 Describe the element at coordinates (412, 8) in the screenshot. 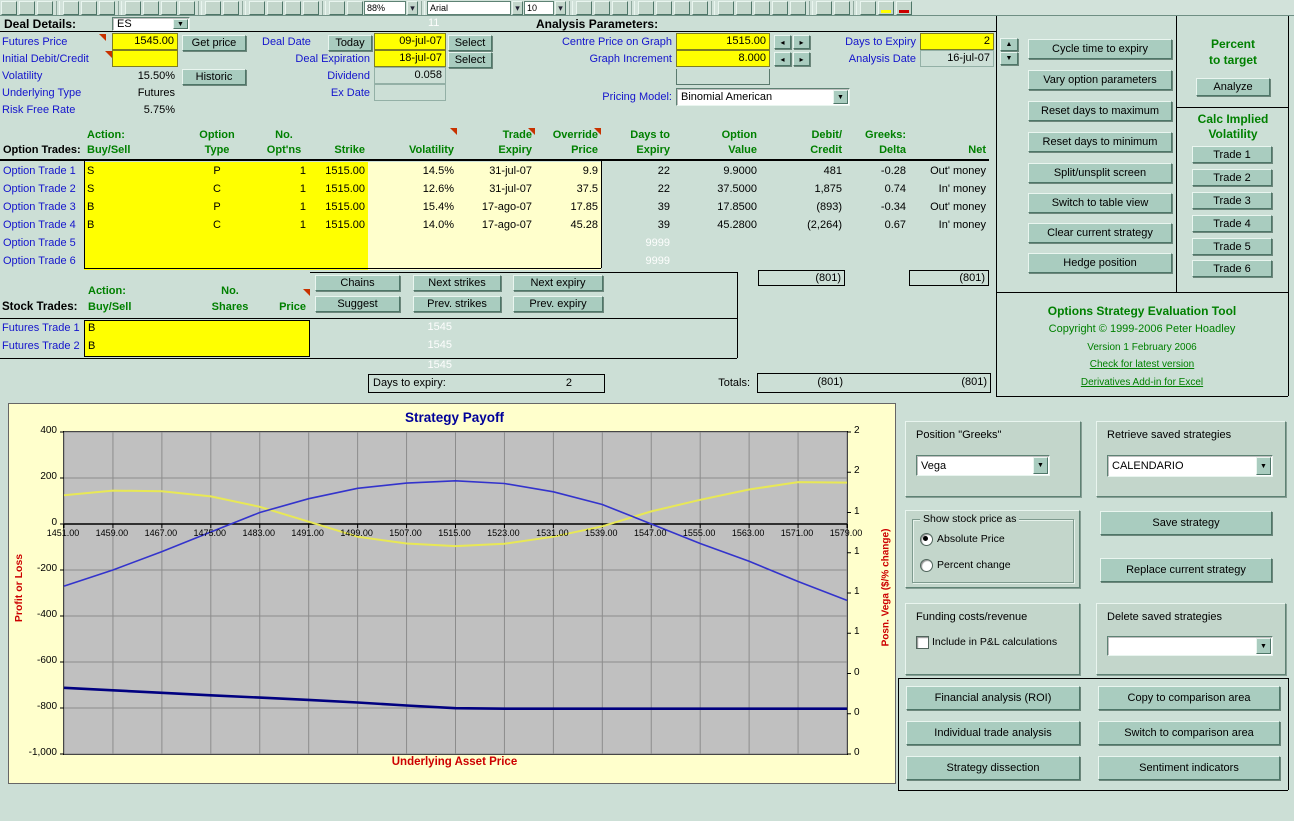

I see `zoom-dropdown-arrow-icon: ▾` at that location.